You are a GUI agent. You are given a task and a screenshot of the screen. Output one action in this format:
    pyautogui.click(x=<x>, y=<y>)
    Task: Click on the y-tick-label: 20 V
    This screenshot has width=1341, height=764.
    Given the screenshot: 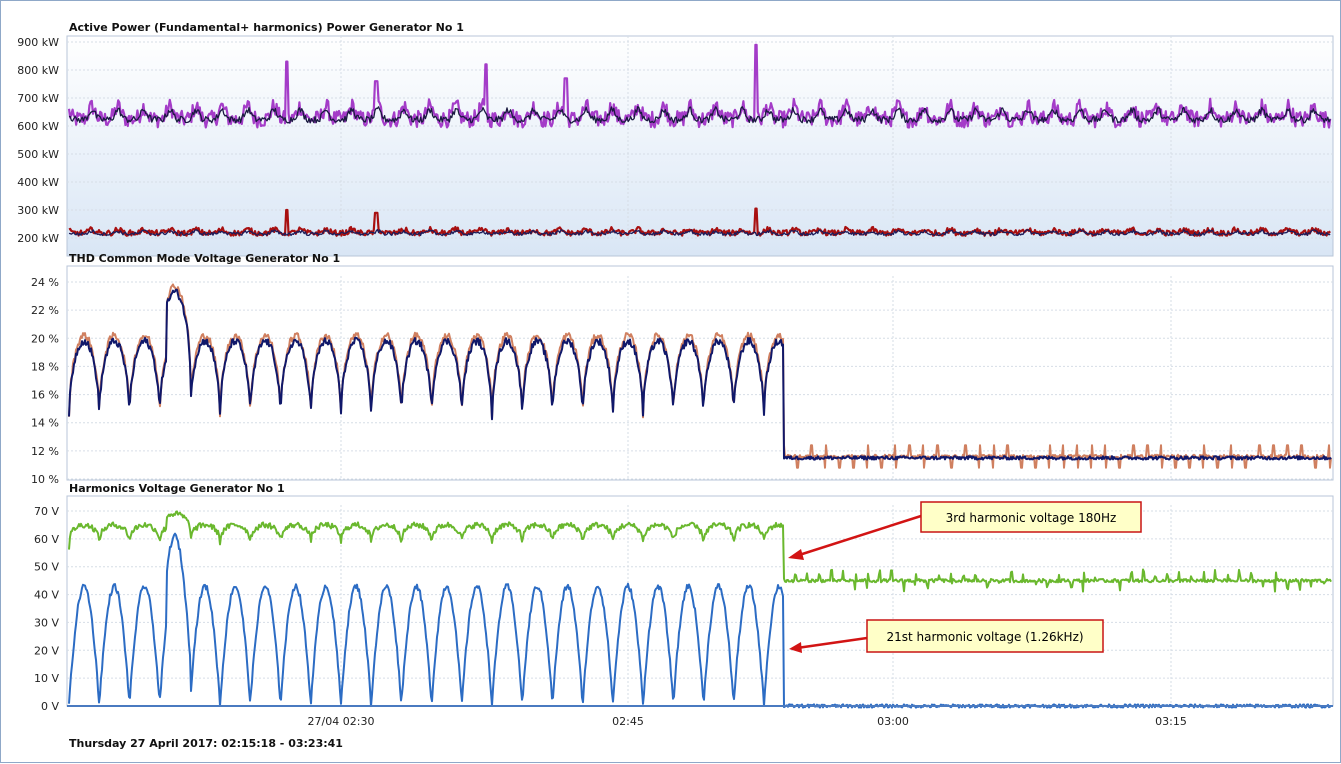 What is the action you would take?
    pyautogui.click(x=46, y=650)
    